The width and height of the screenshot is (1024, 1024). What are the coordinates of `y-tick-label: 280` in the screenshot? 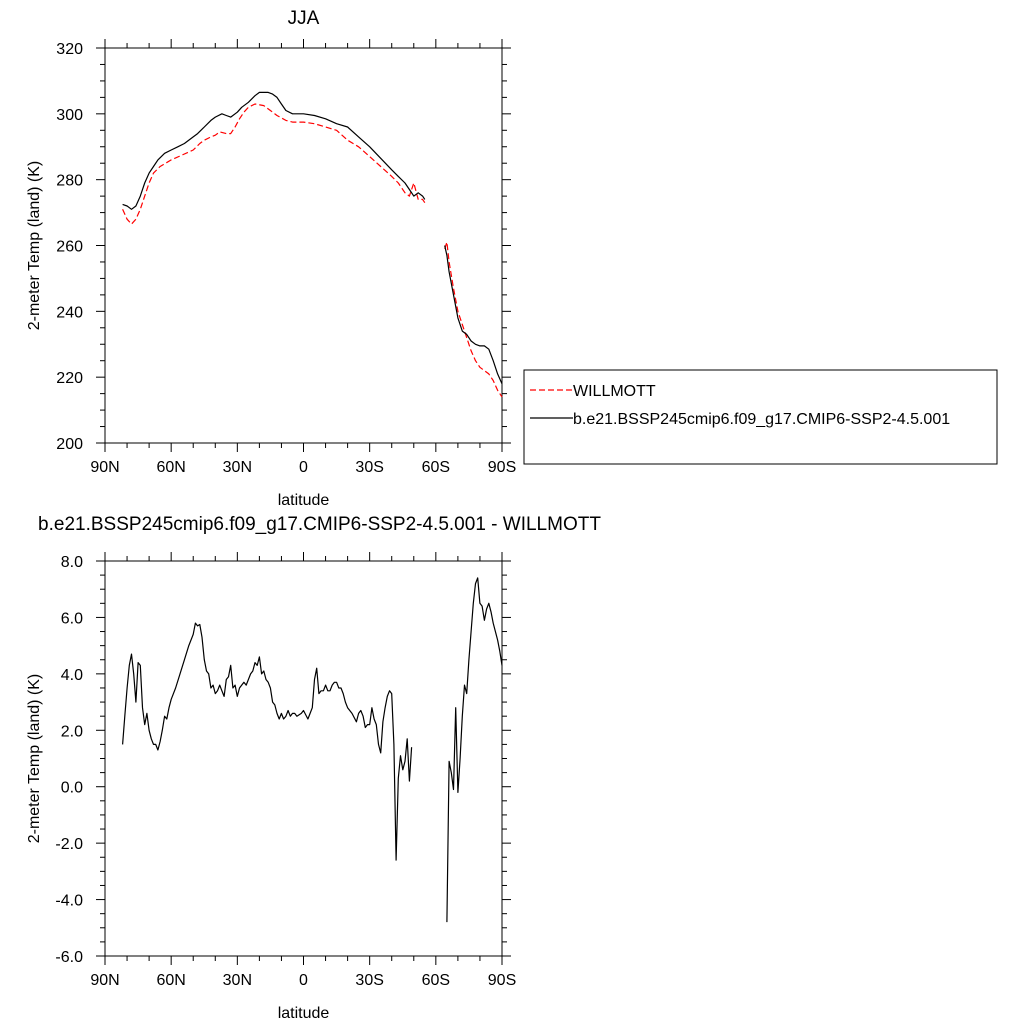 It's located at (69, 181).